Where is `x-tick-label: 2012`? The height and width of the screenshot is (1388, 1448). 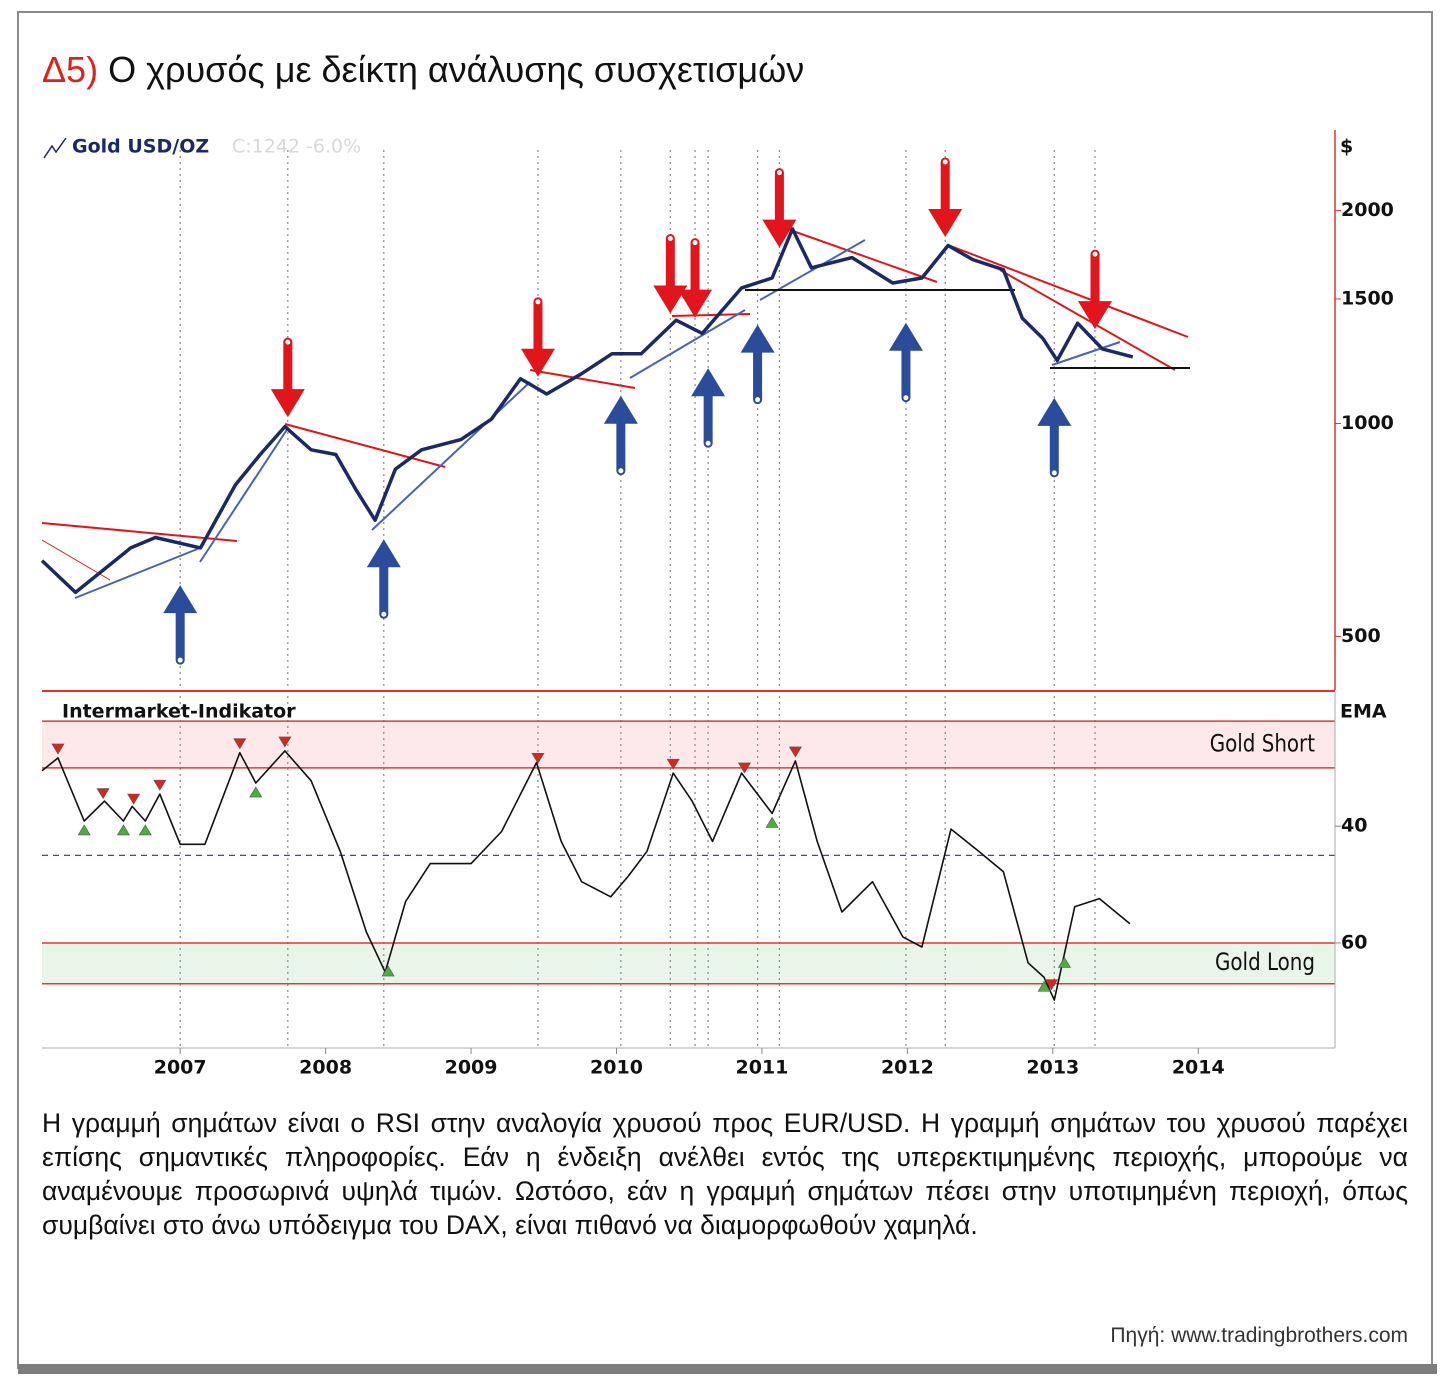
x-tick-label: 2012 is located at coordinates (907, 1068).